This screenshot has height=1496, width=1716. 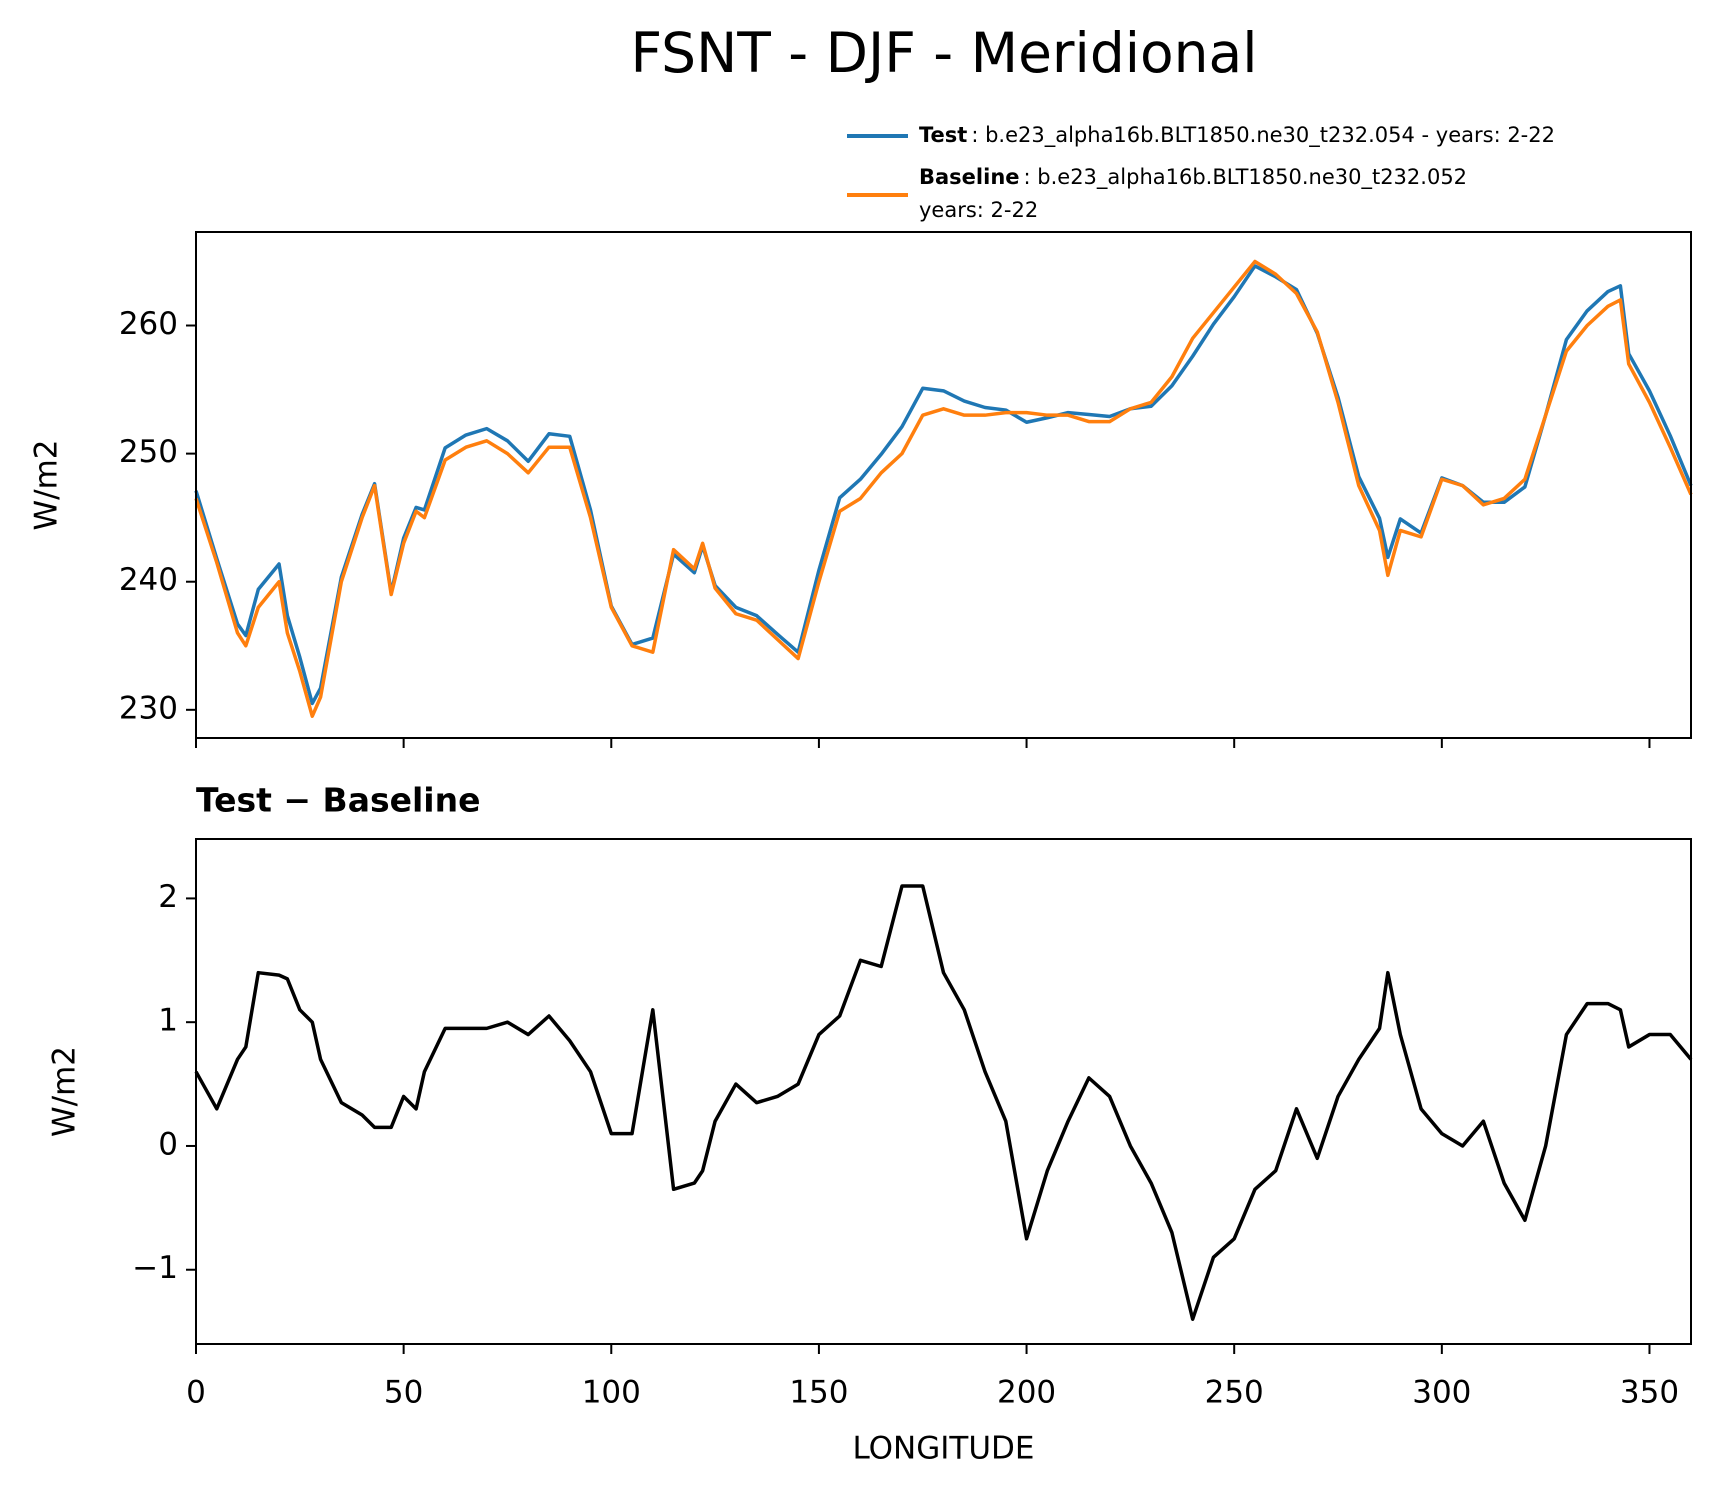 What do you see at coordinates (338, 800) in the screenshot?
I see `subplot-title: Test − Baseline` at bounding box center [338, 800].